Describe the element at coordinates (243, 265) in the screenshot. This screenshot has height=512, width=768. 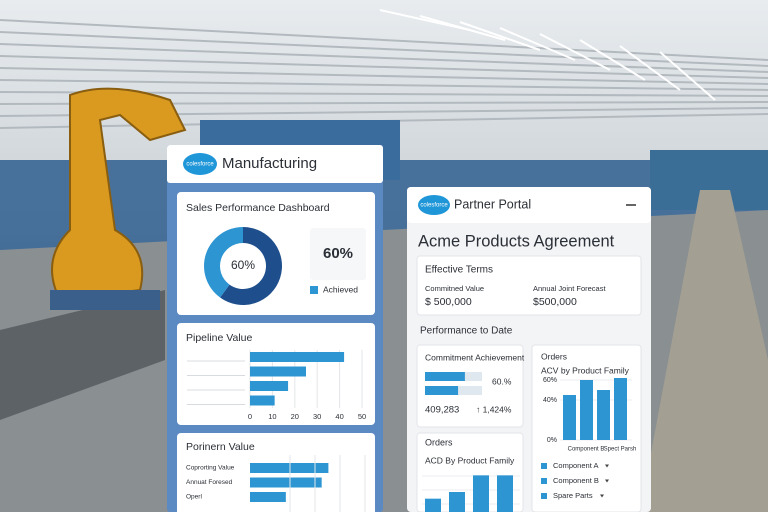
I see `donut-label: 60%` at that location.